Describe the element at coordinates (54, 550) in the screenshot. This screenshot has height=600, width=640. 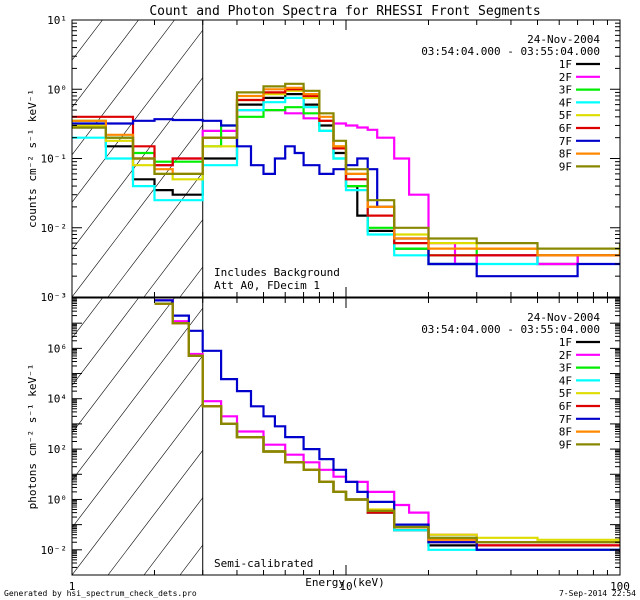
I see `y-tick-label-photons: 10⁻²` at that location.